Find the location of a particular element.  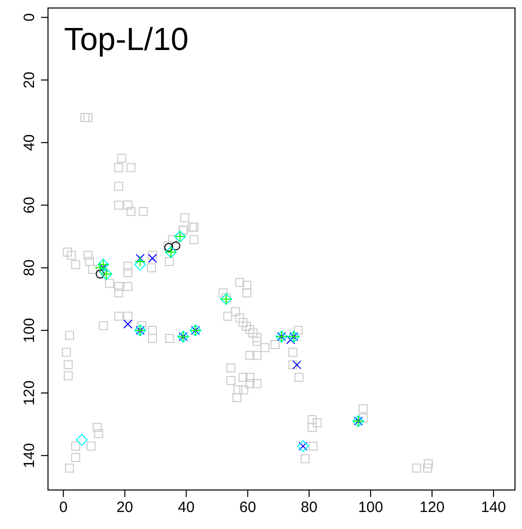

x-tick-label: 80 is located at coordinates (309, 507).